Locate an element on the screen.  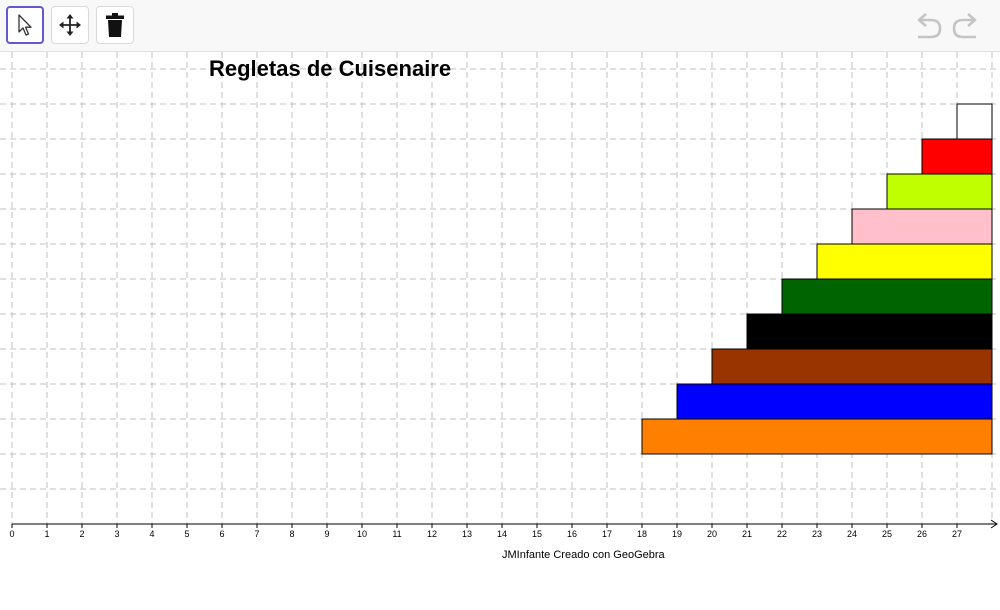
x-tick-label: 0 is located at coordinates (11, 534).